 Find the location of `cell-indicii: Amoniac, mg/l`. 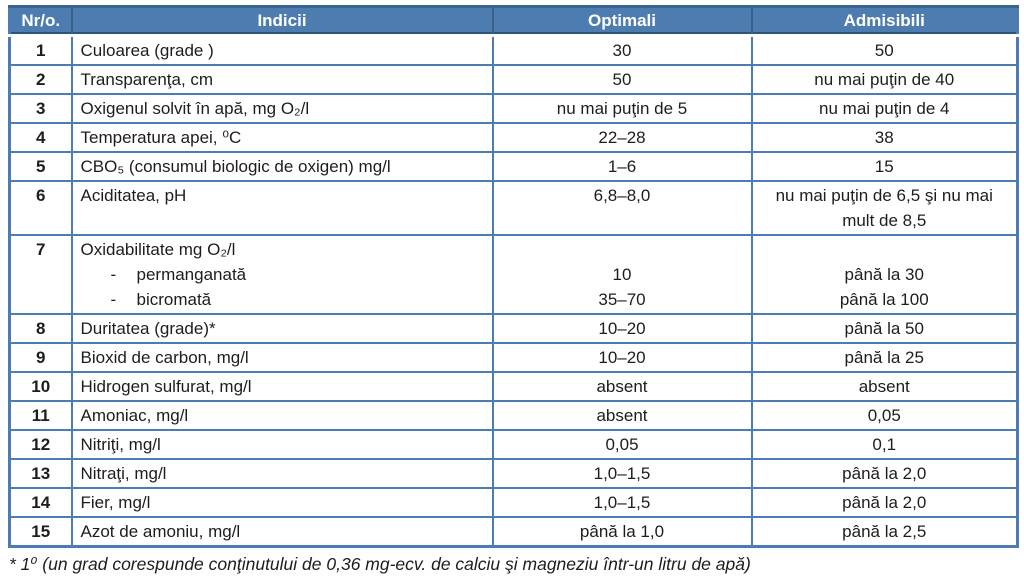

cell-indicii: Amoniac, mg/l is located at coordinates (282, 415).